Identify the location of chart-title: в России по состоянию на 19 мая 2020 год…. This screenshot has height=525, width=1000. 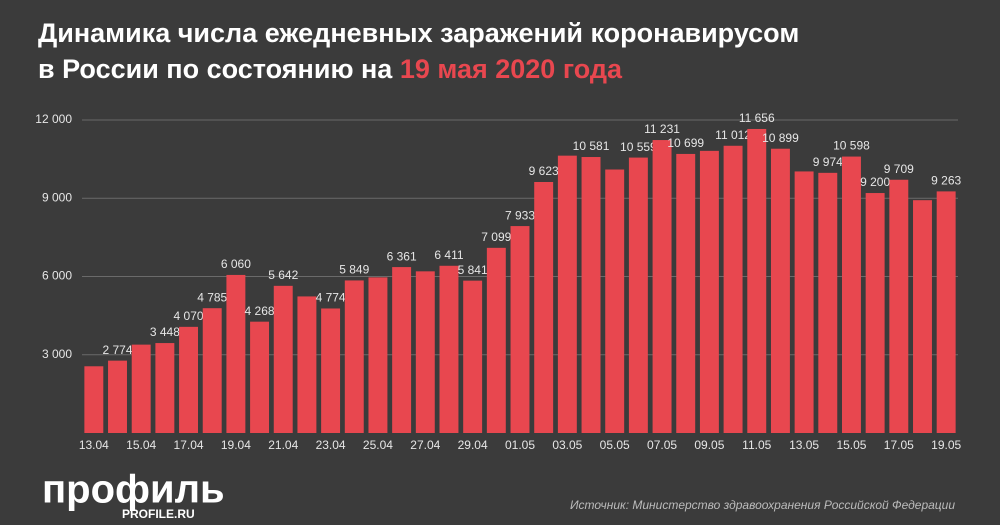
(330, 69).